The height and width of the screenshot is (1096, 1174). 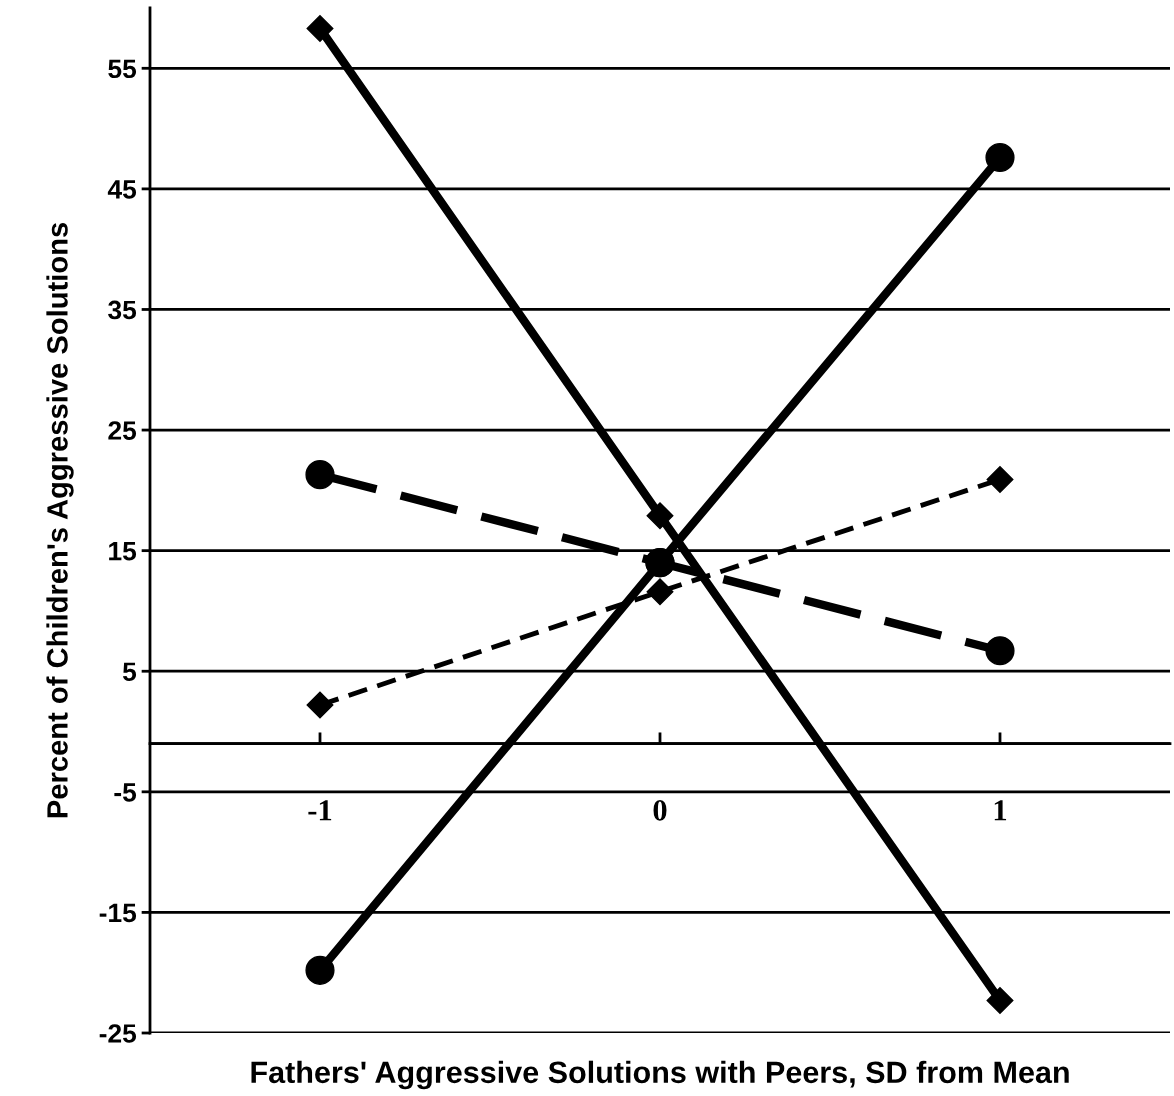 I want to click on x-tick-label: 0, so click(x=660, y=810).